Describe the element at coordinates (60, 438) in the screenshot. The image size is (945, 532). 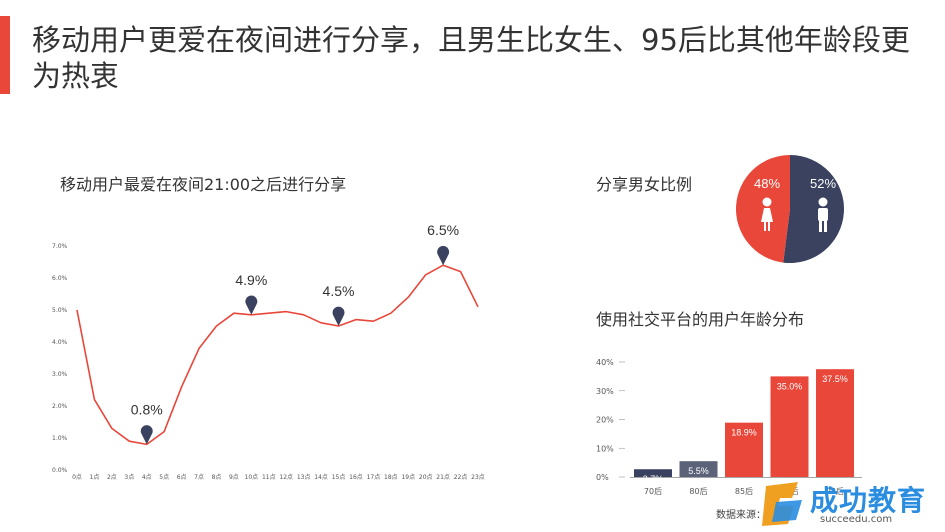
I see `line-y-tick-label: 1.0%` at that location.